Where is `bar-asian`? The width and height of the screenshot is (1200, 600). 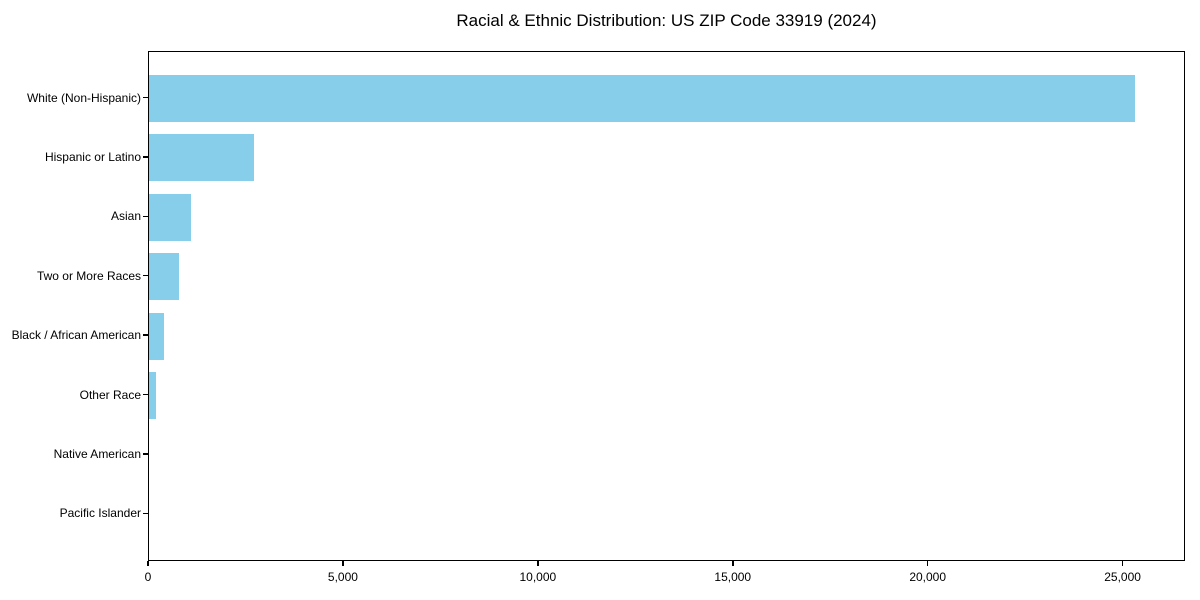 bar-asian is located at coordinates (170, 217).